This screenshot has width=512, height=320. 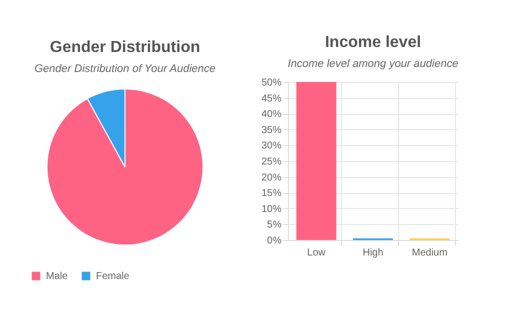 What do you see at coordinates (373, 253) in the screenshot?
I see `x-tick-label: High` at bounding box center [373, 253].